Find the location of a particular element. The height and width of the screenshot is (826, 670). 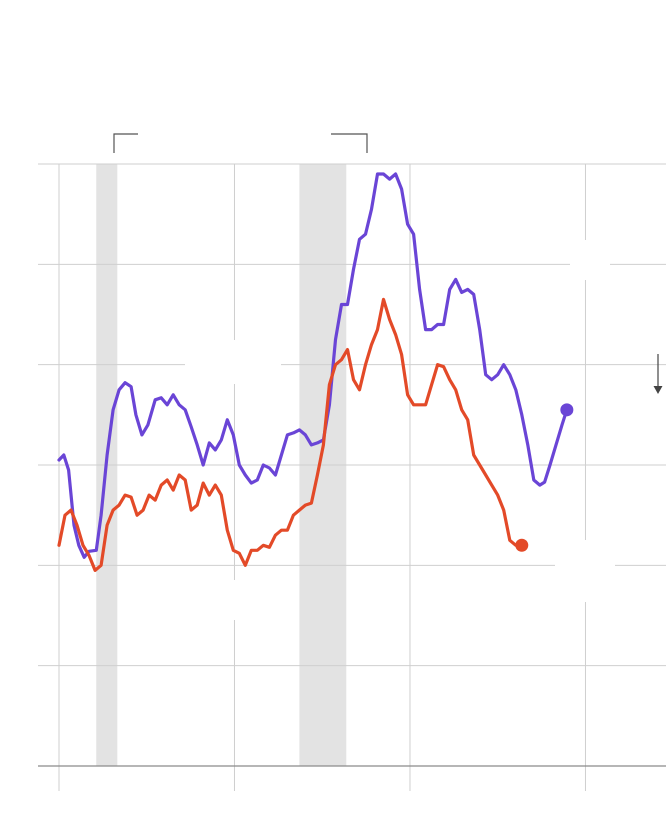

left-bracket-marker is located at coordinates (125, 143).